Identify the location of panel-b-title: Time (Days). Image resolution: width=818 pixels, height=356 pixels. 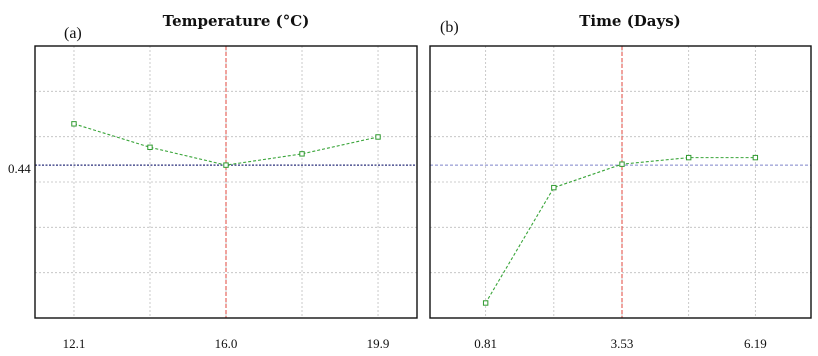
(630, 21).